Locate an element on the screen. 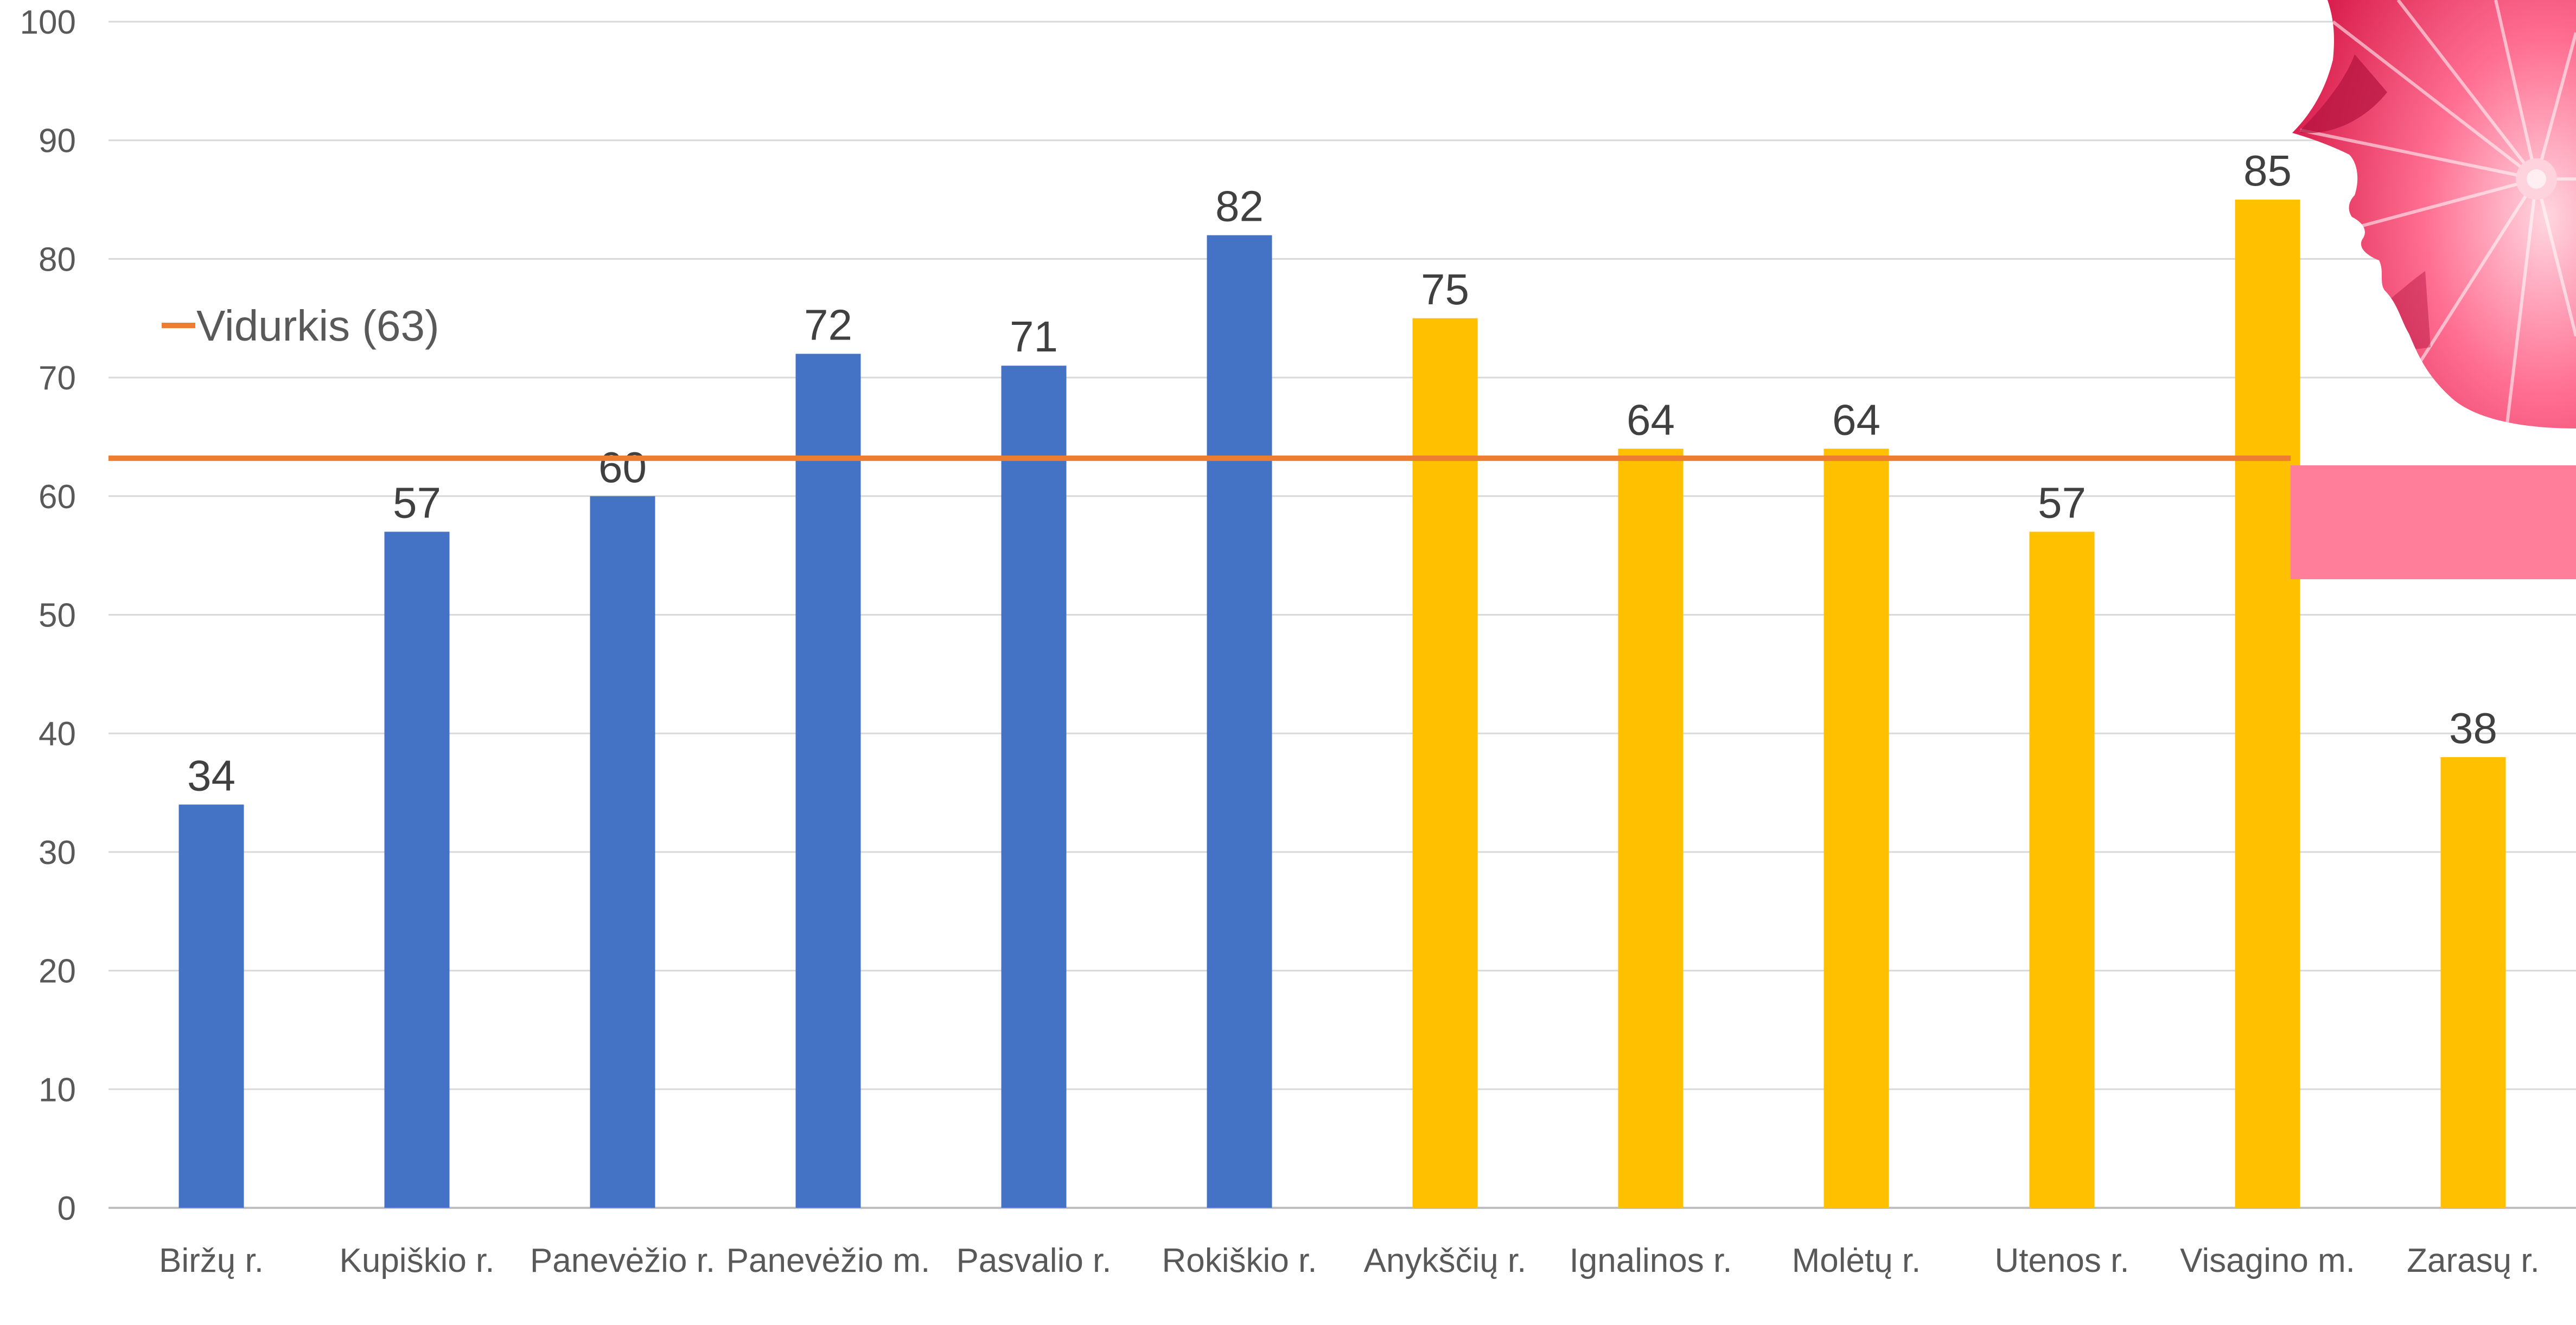 The image size is (2576, 1325). y-tick-label: 20 is located at coordinates (57, 972).